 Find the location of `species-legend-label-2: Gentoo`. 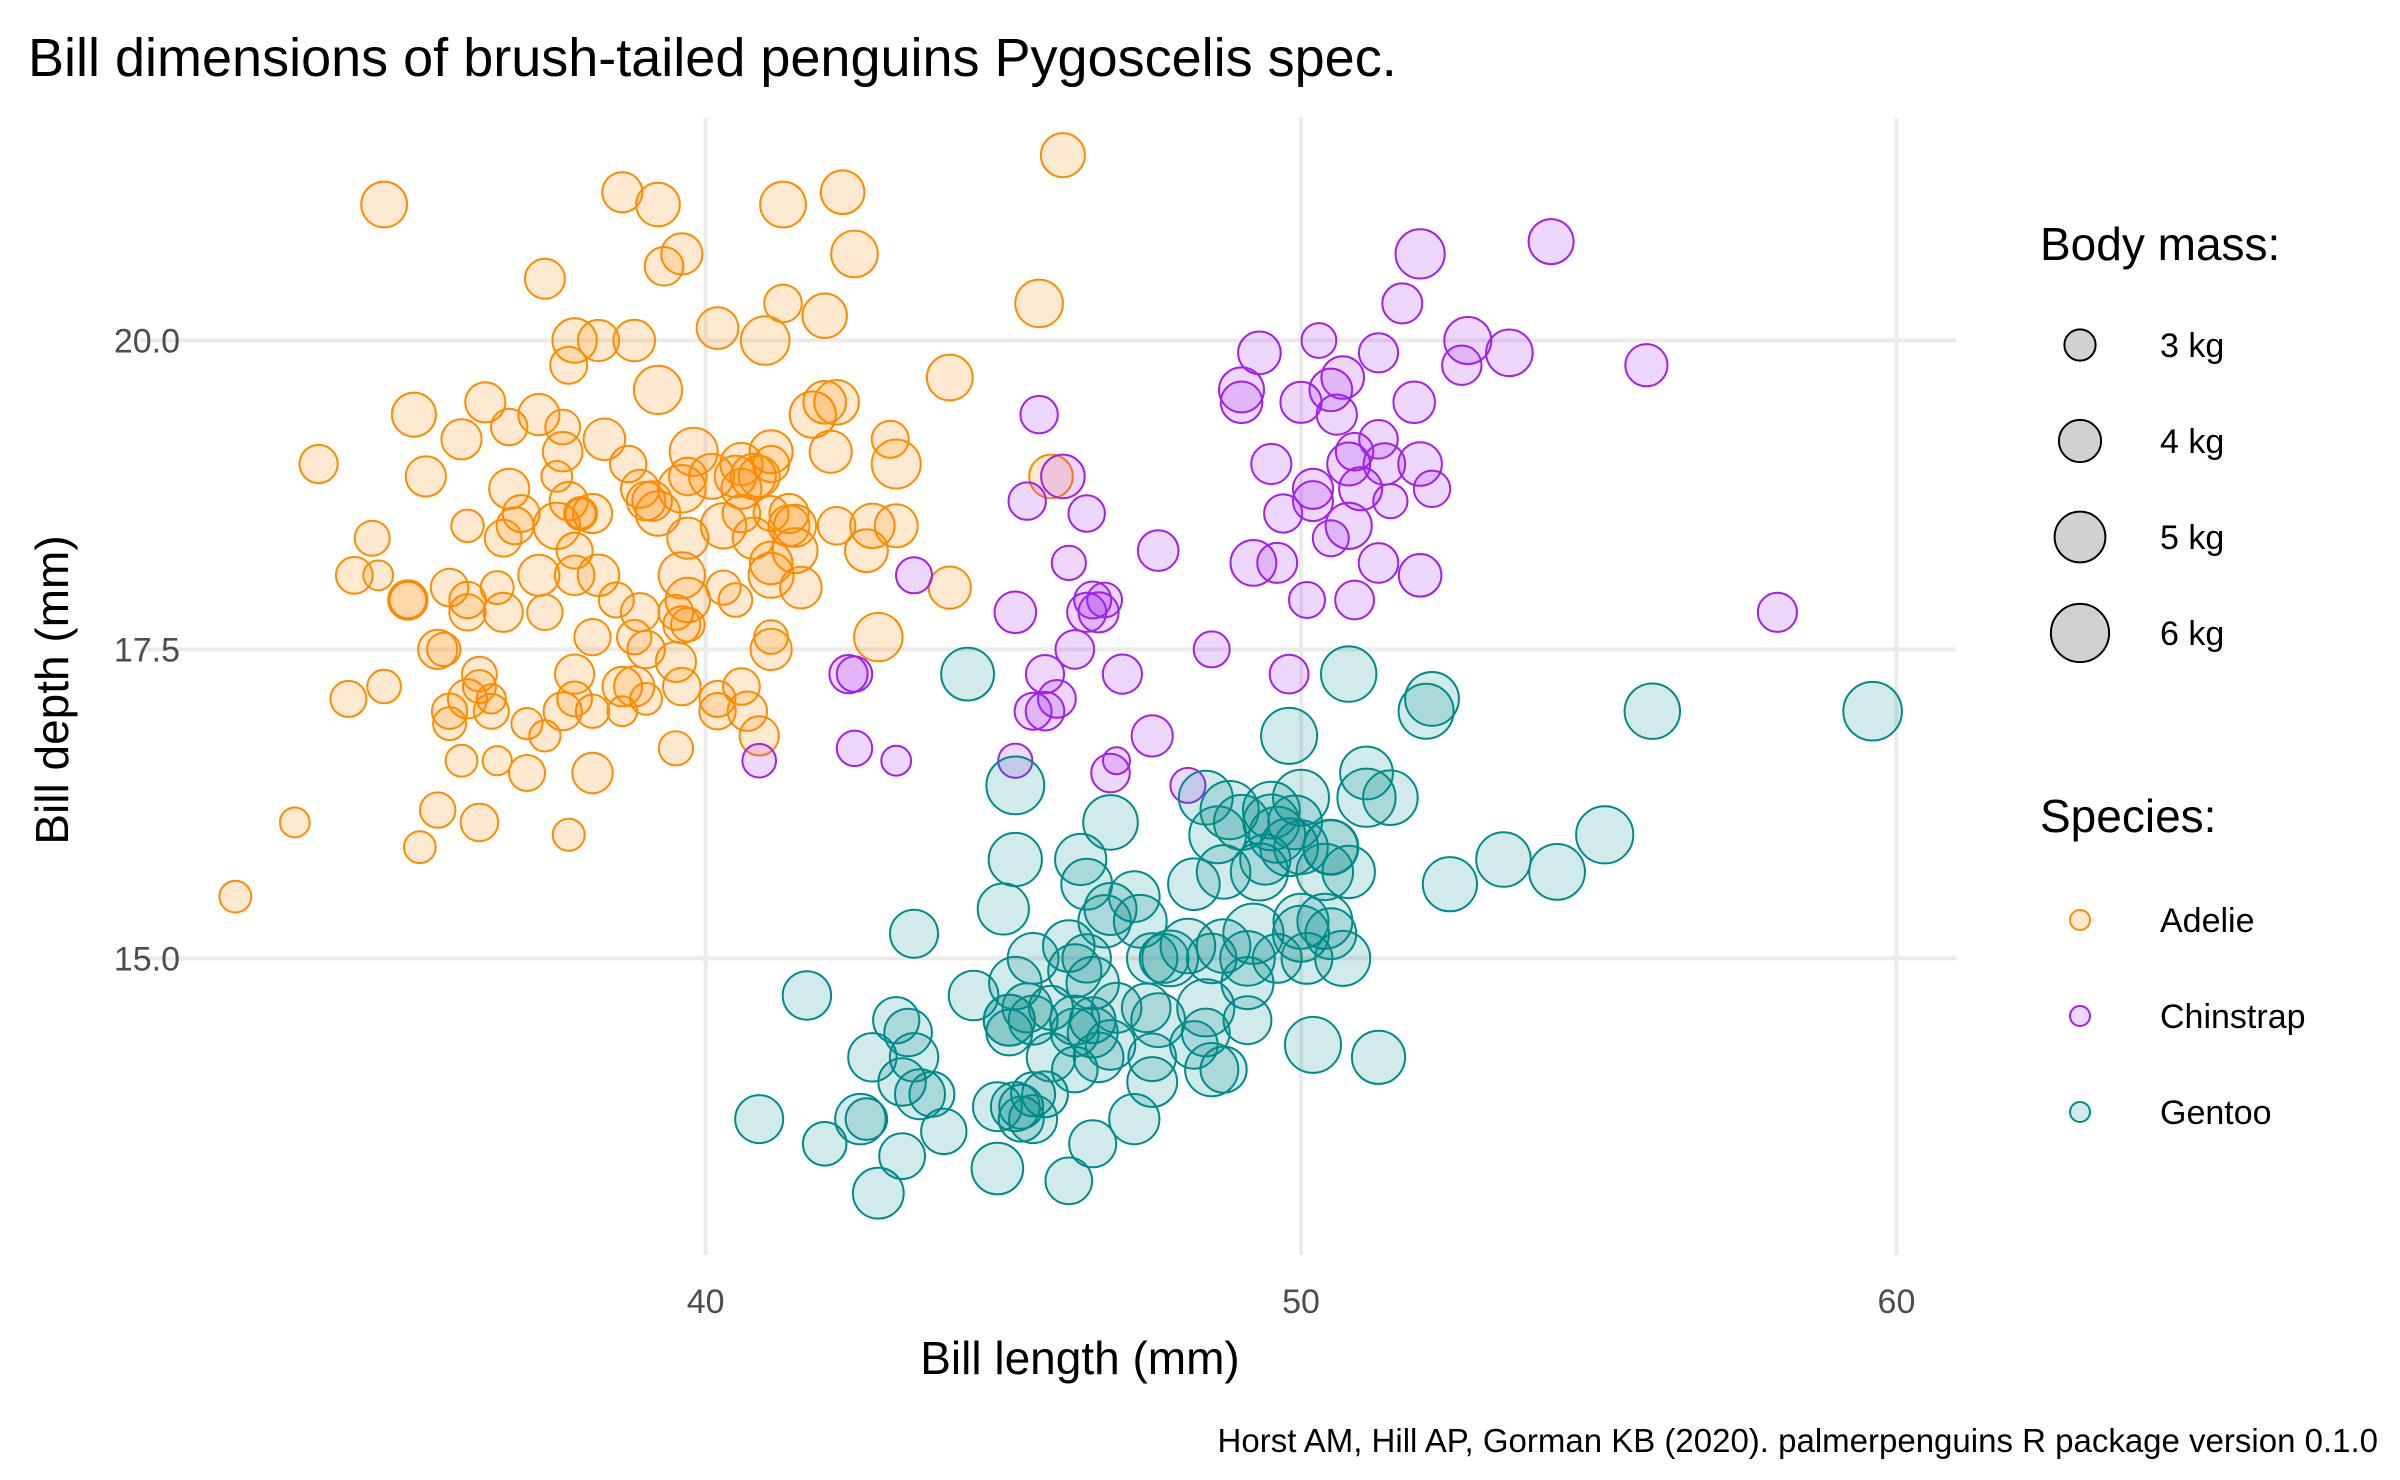

species-legend-label-2: Gentoo is located at coordinates (2216, 1113).